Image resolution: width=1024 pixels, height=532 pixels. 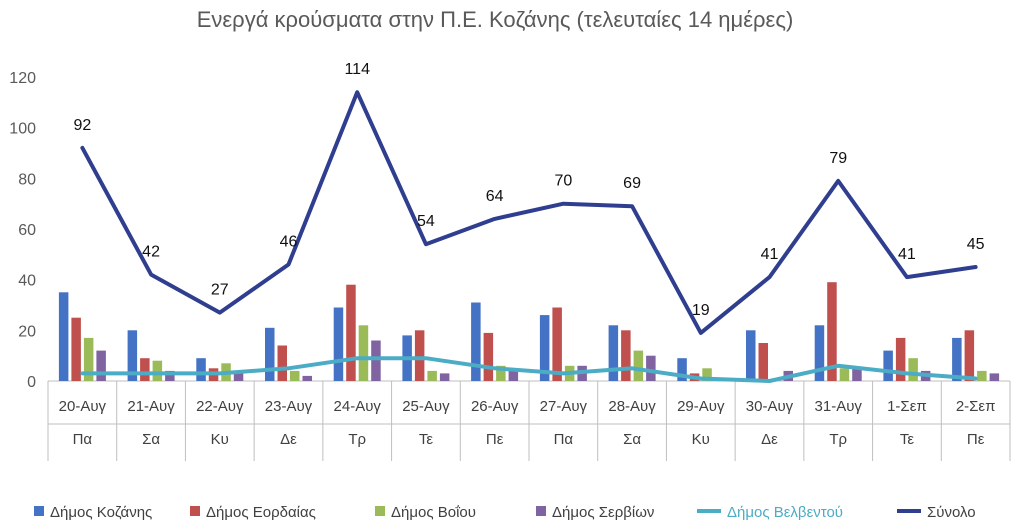 What do you see at coordinates (151, 406) in the screenshot?
I see `x-tick-label: 21-Αυγ` at bounding box center [151, 406].